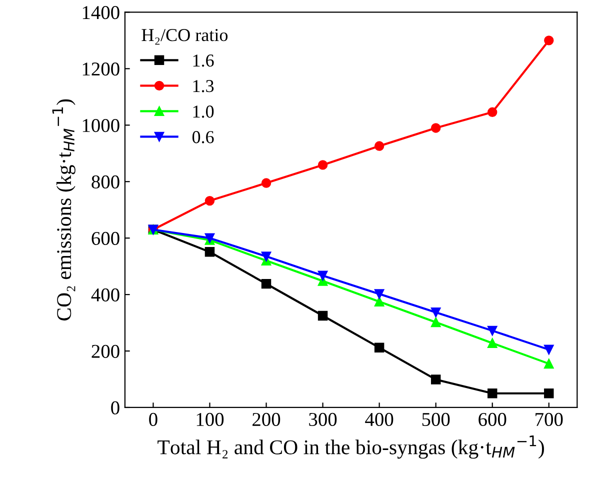 The image size is (595, 488). I want to click on legend-label: 1.6, so click(203, 60).